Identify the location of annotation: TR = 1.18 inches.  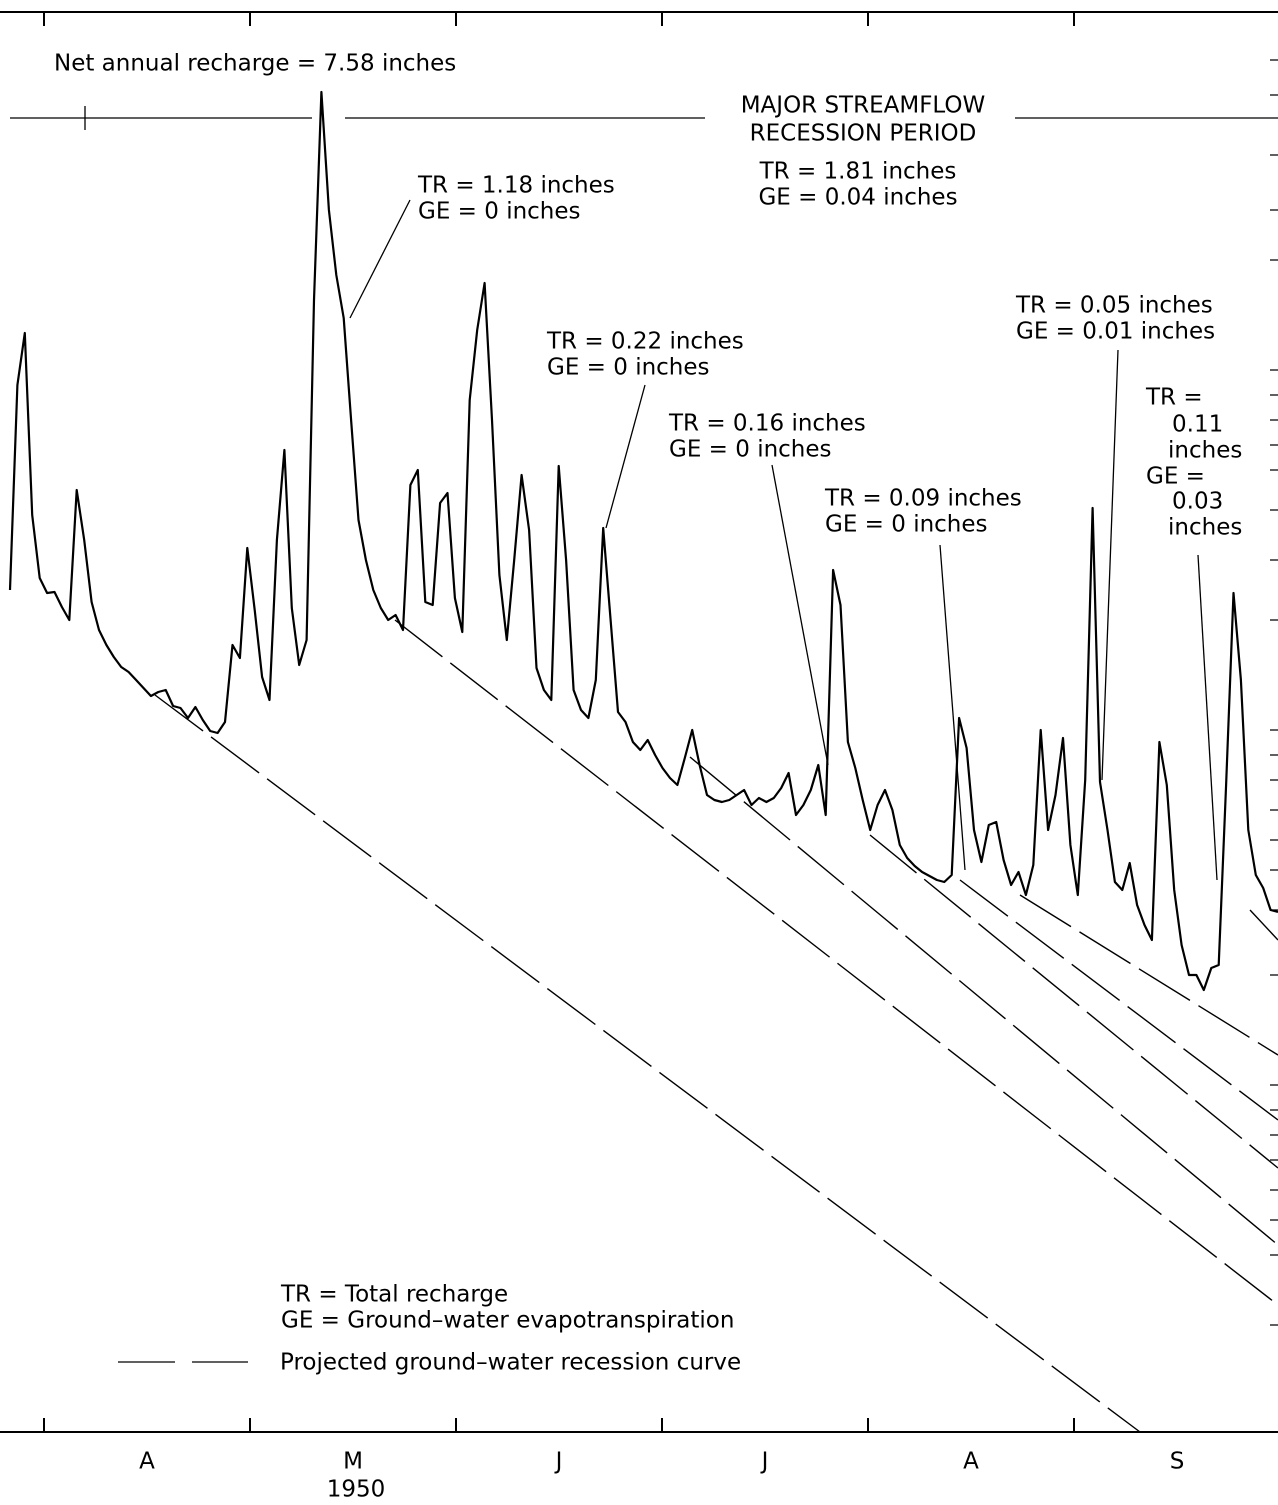
(516, 186).